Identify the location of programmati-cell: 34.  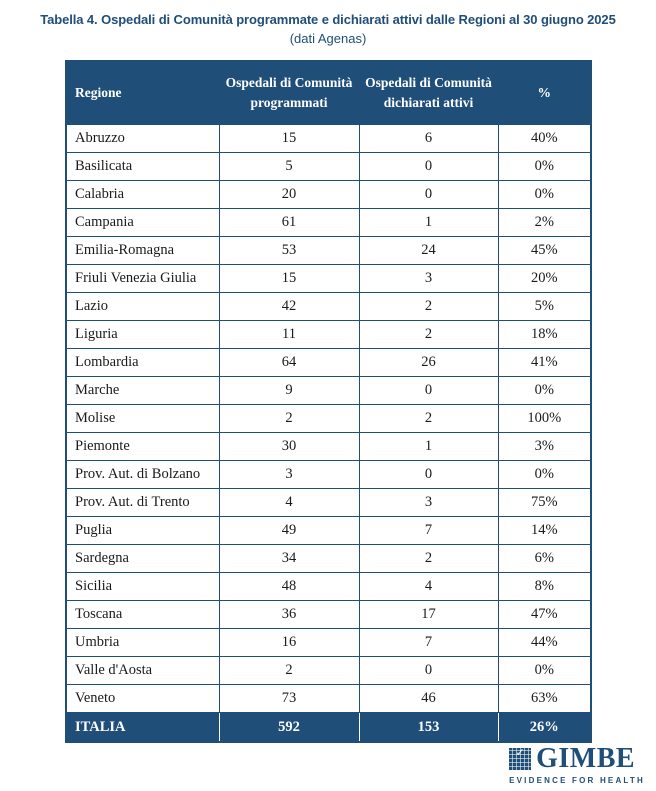
(289, 558).